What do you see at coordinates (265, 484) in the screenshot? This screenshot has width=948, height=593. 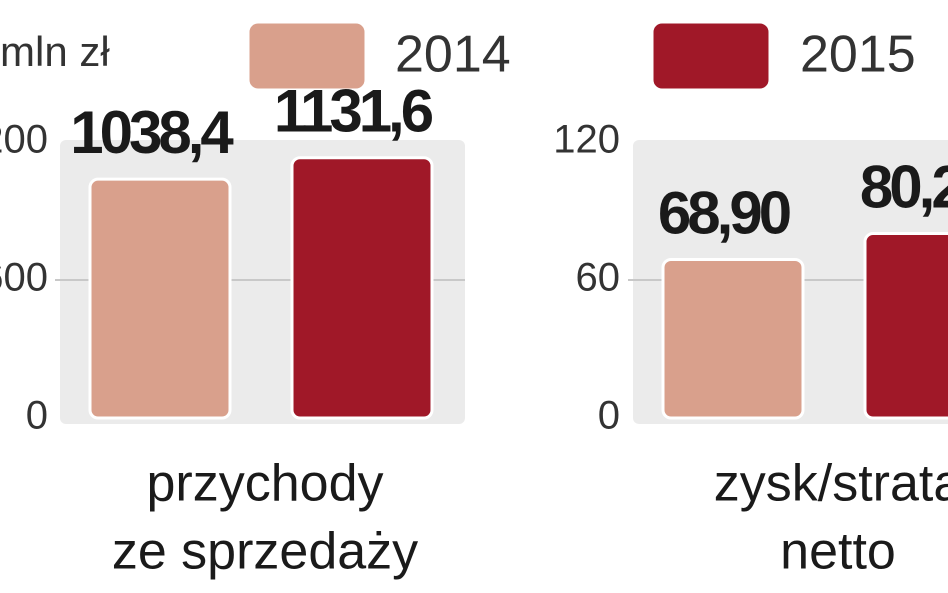 I see `category-label: przychody` at bounding box center [265, 484].